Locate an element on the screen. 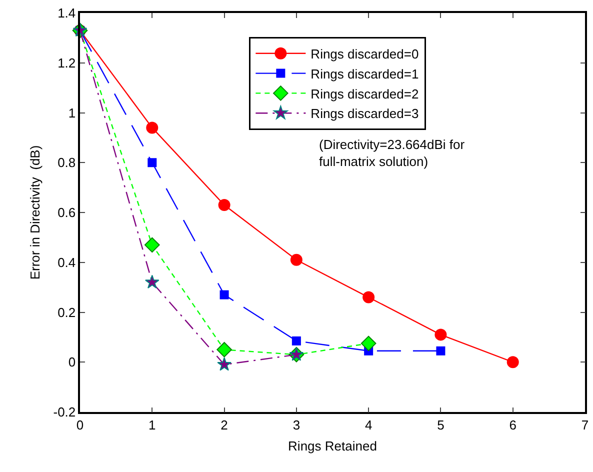  y-tick-label: 0.8 is located at coordinates (67, 162).